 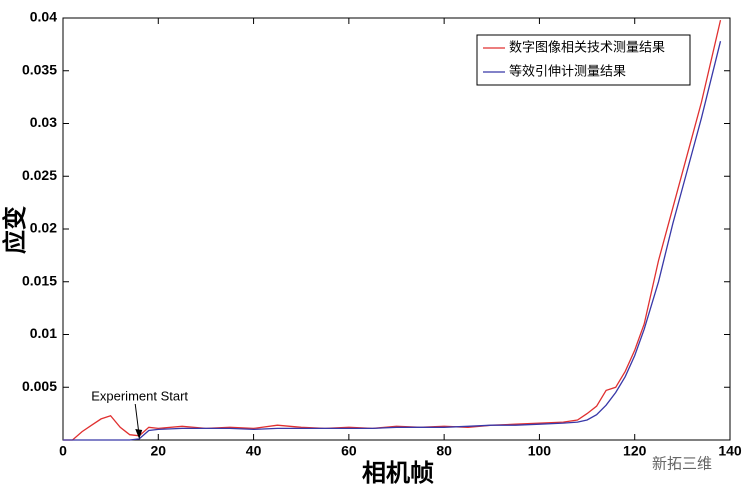 What do you see at coordinates (540, 451) in the screenshot?
I see `x-tick-label: 100` at bounding box center [540, 451].